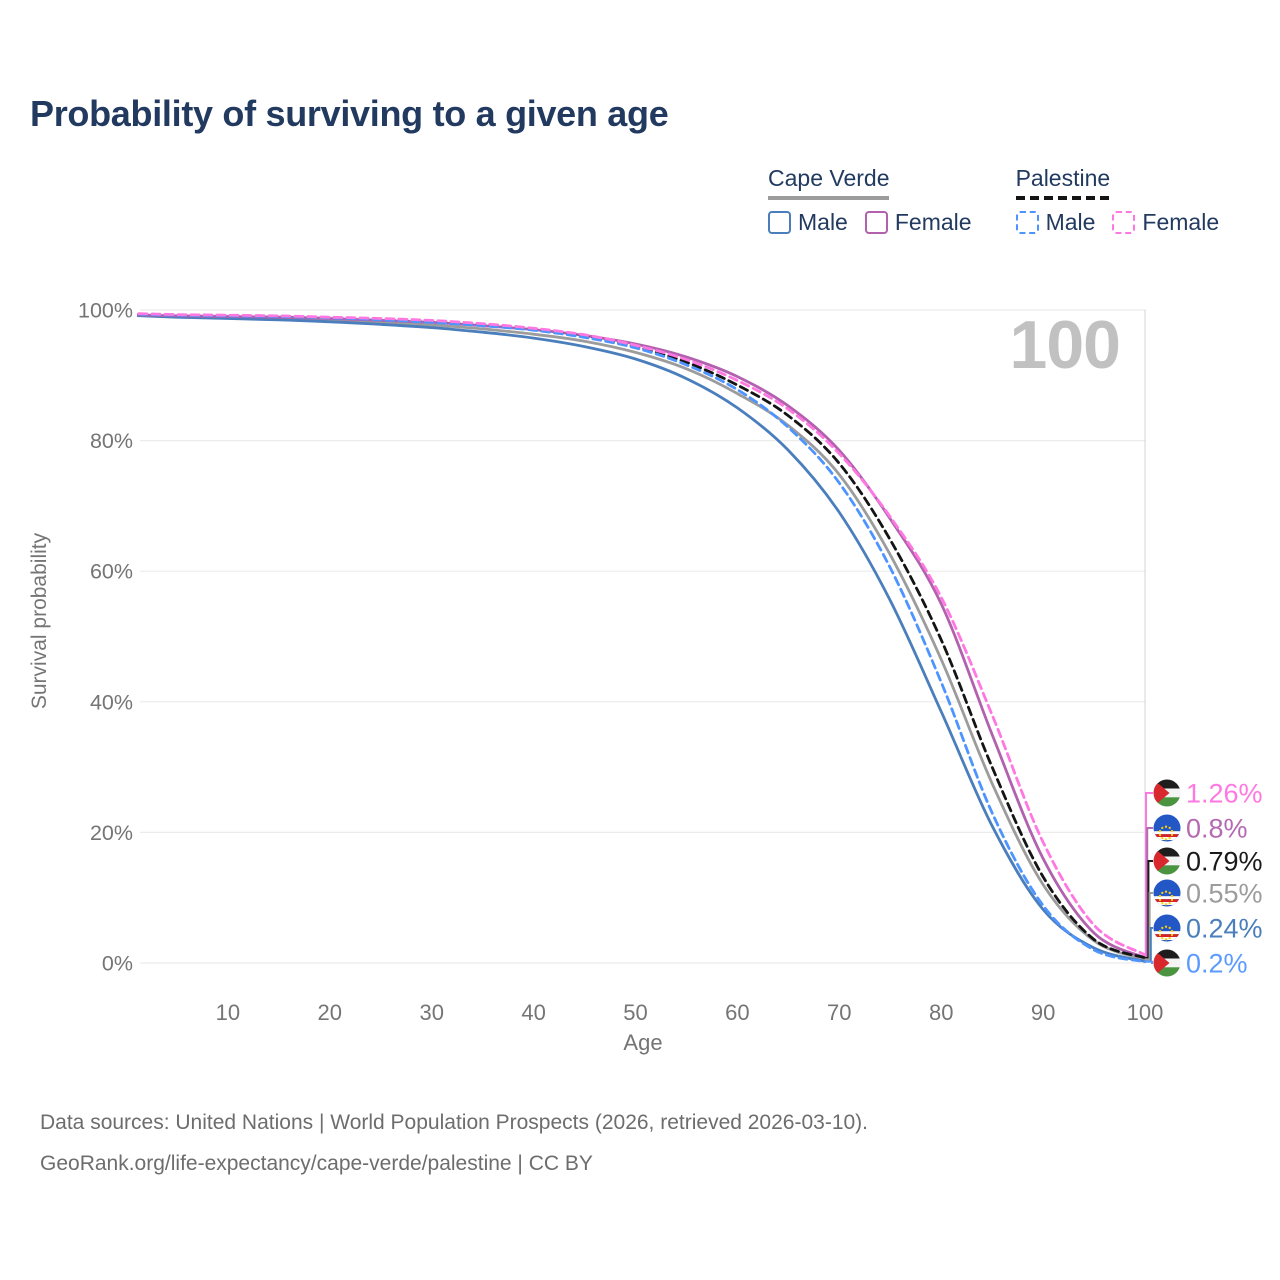  What do you see at coordinates (111, 833) in the screenshot?
I see `y-tick-20: 20%` at bounding box center [111, 833].